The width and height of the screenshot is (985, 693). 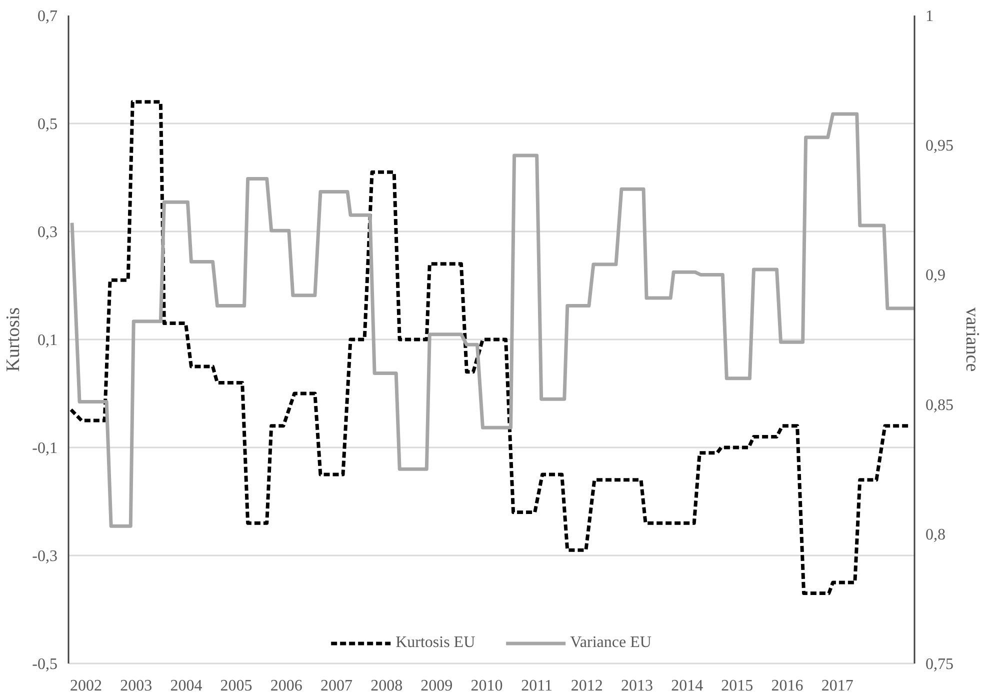 What do you see at coordinates (637, 685) in the screenshot?
I see `x-tick-label: 2013` at bounding box center [637, 685].